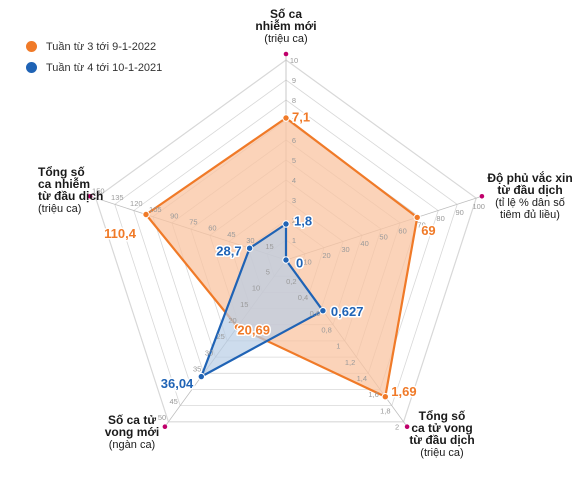 This screenshot has width=580, height=481. What do you see at coordinates (120, 233) in the screenshot?
I see `data-label: 110,4` at bounding box center [120, 233].